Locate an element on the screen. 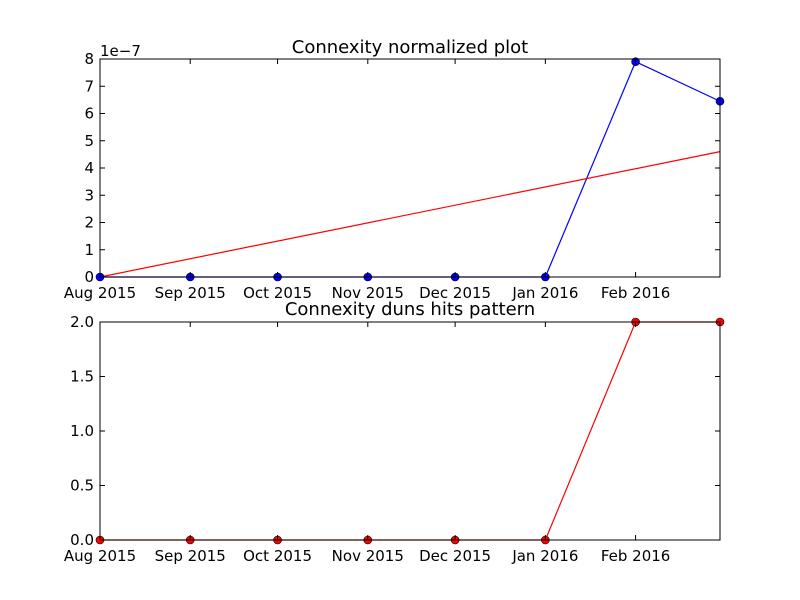  y-tick-label: 0 is located at coordinates (89, 277).